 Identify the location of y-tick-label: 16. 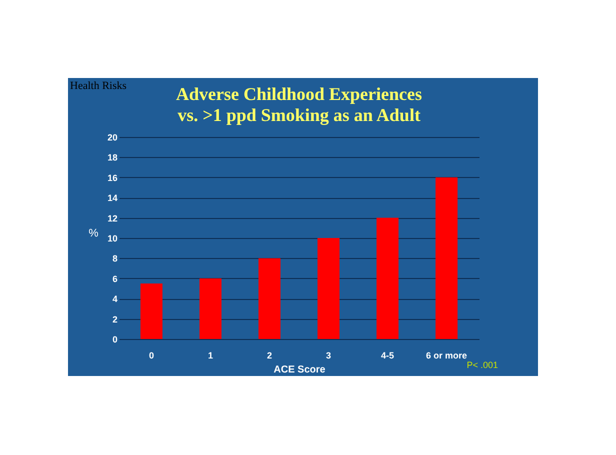
(112, 177).